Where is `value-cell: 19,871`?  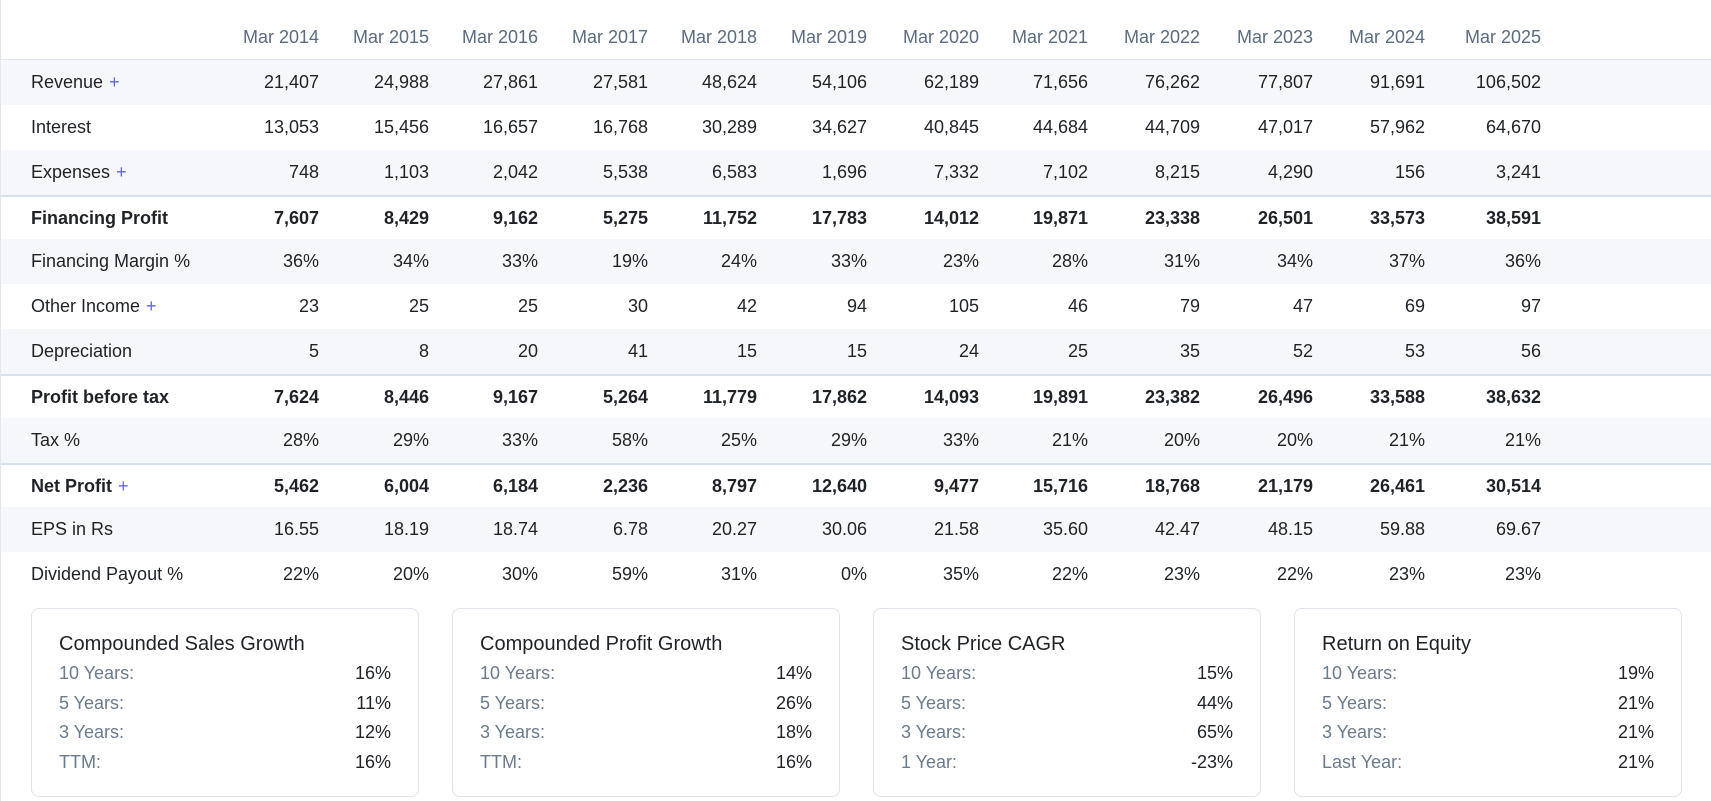
value-cell: 19,871 is located at coordinates (1060, 217).